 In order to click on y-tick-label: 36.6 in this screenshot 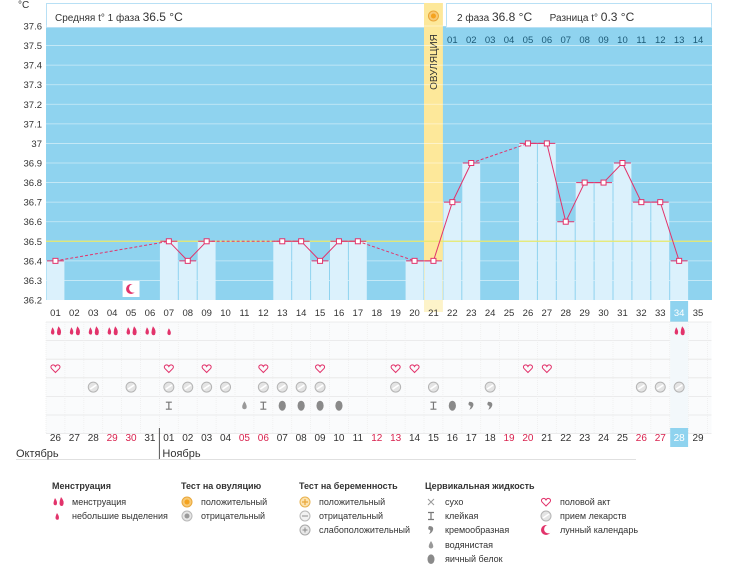, I will do `click(33, 222)`.